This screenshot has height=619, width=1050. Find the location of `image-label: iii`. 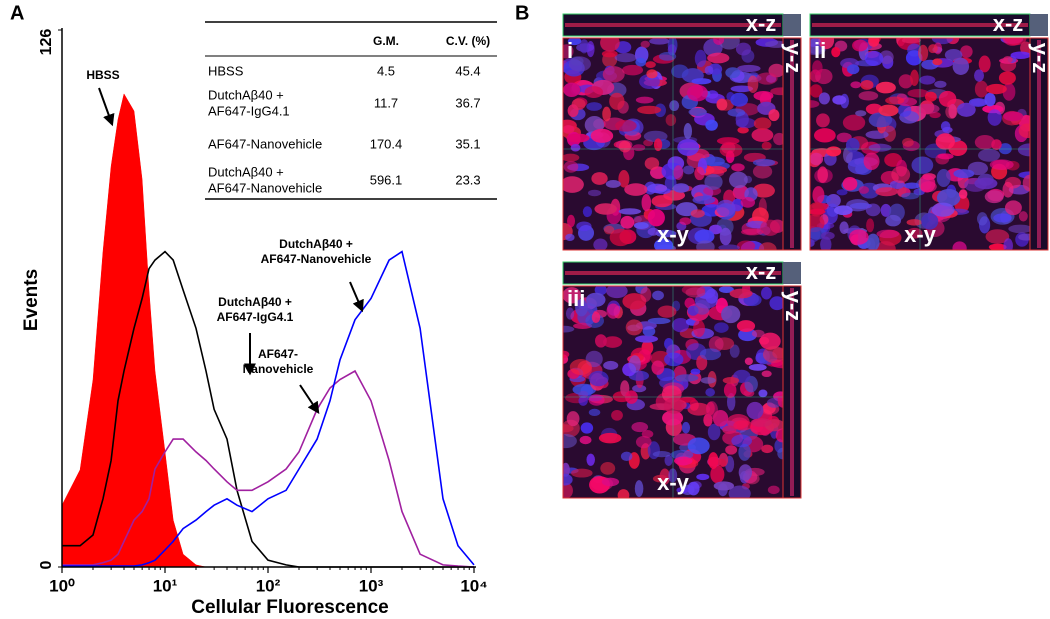

image-label: iii is located at coordinates (576, 298).